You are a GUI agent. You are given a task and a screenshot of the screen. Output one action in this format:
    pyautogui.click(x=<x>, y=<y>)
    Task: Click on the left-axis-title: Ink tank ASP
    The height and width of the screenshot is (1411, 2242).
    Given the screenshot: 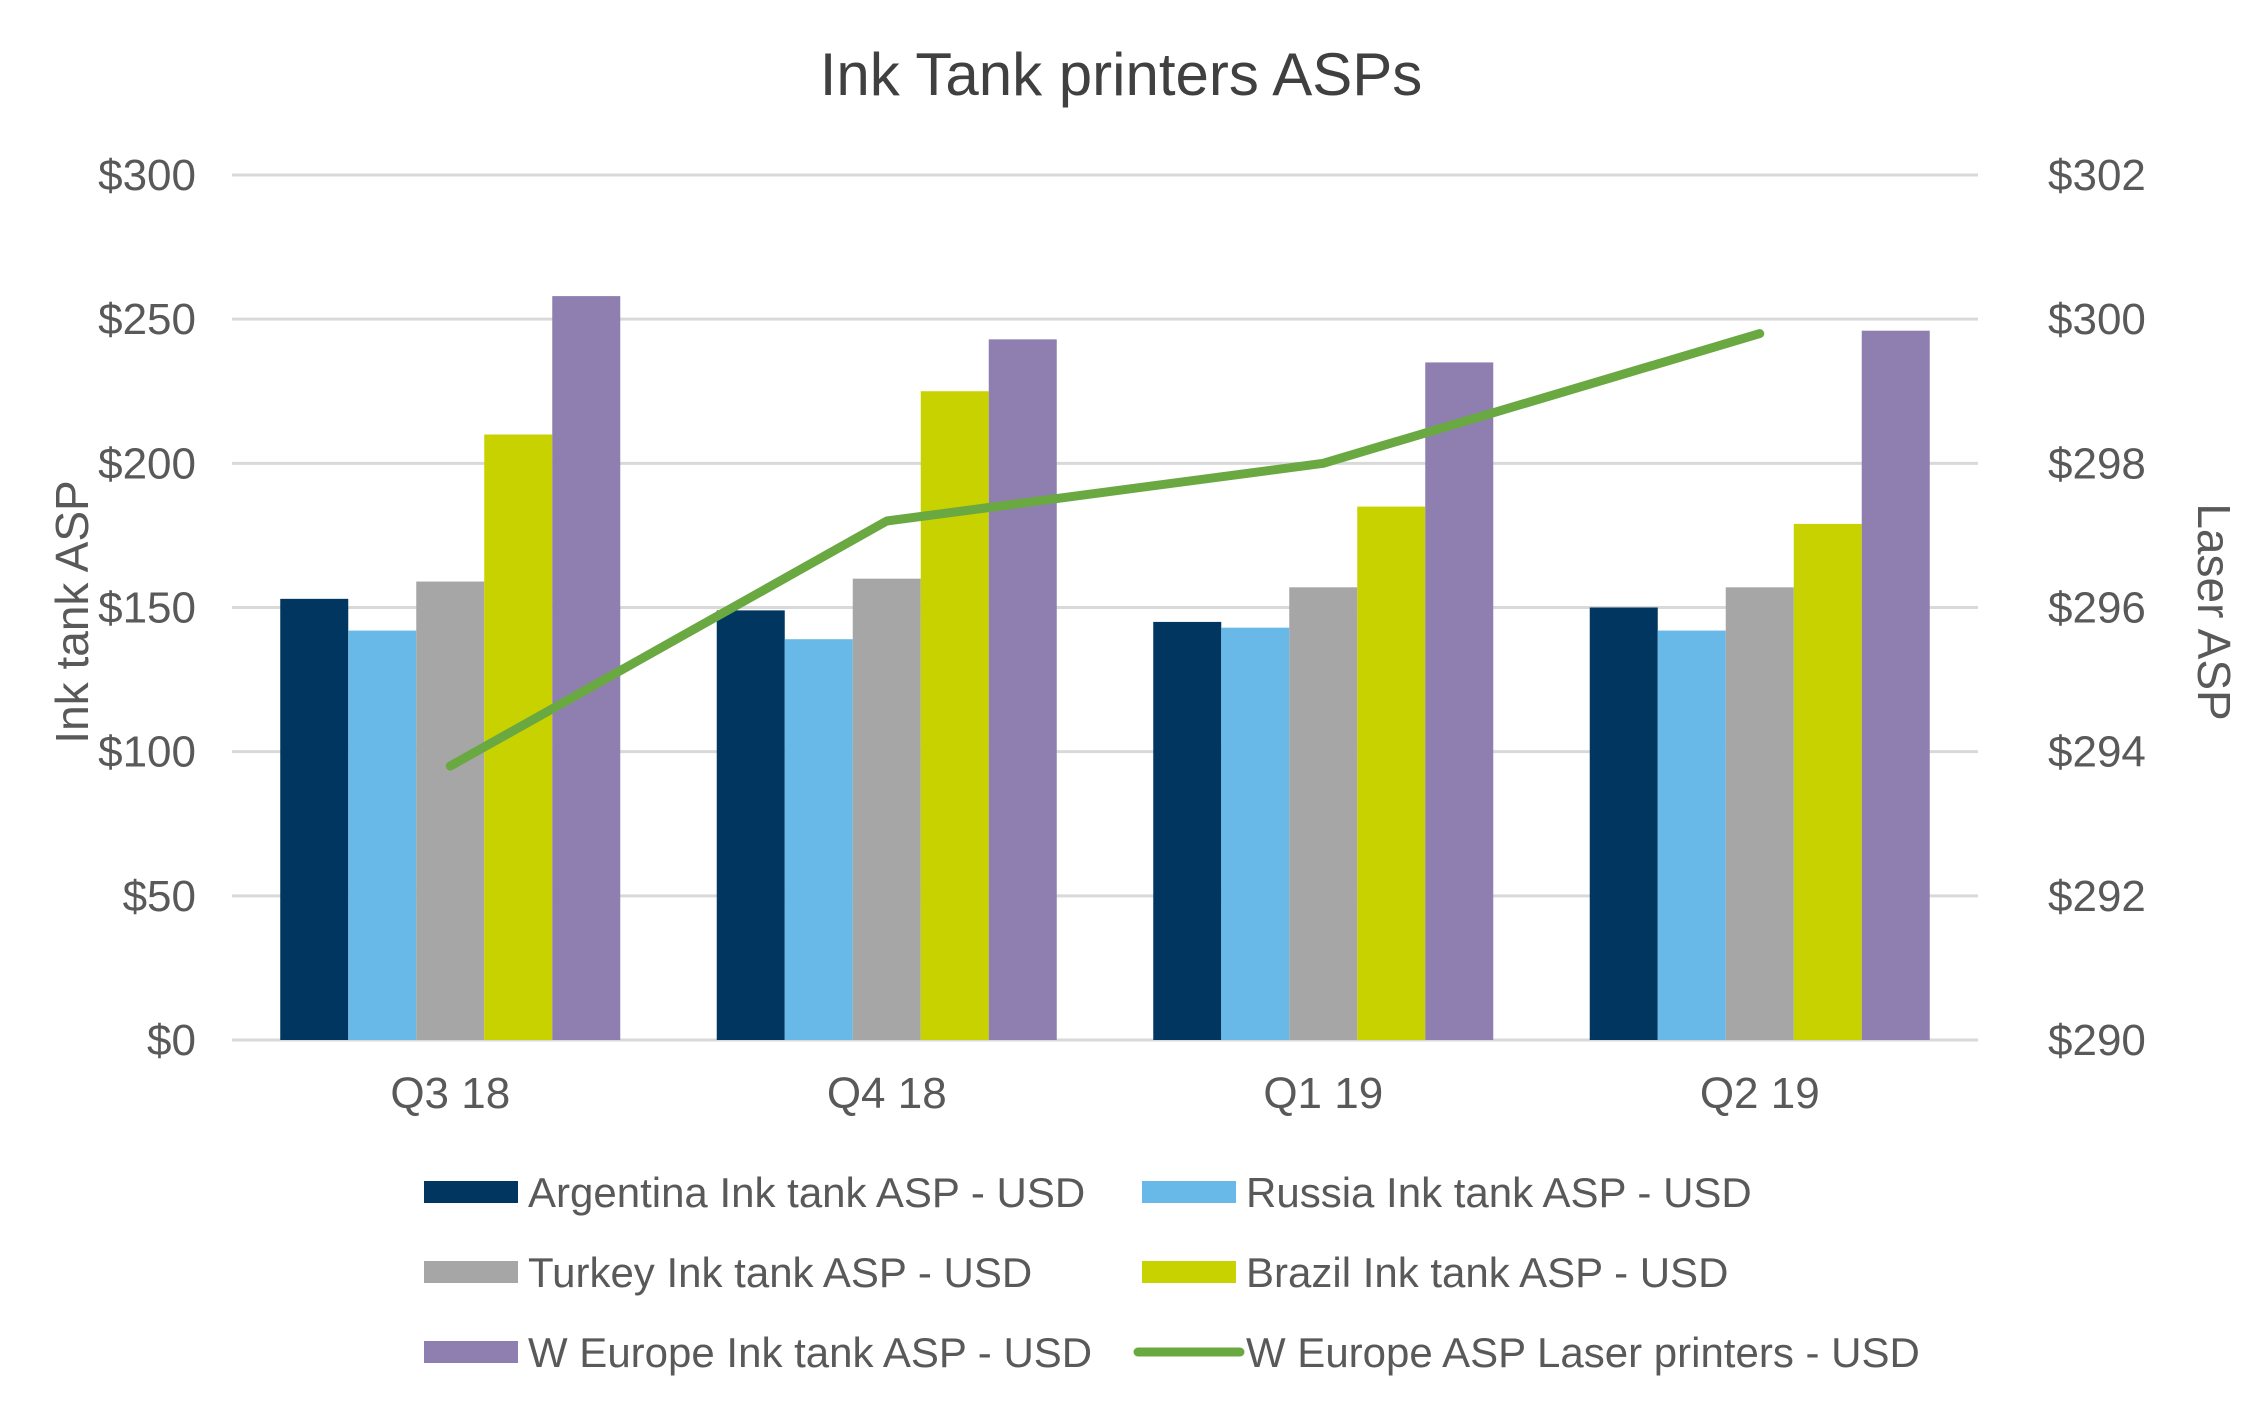 What is the action you would take?
    pyautogui.click(x=72, y=611)
    